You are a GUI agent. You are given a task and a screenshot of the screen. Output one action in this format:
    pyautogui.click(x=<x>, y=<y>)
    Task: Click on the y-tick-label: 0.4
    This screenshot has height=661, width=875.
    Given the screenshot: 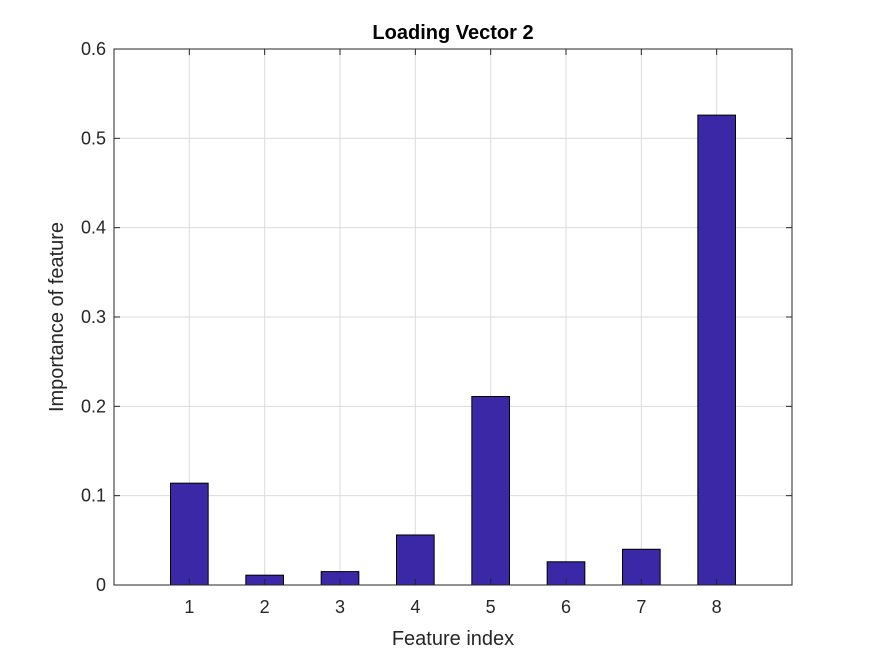 What is the action you would take?
    pyautogui.click(x=93, y=228)
    